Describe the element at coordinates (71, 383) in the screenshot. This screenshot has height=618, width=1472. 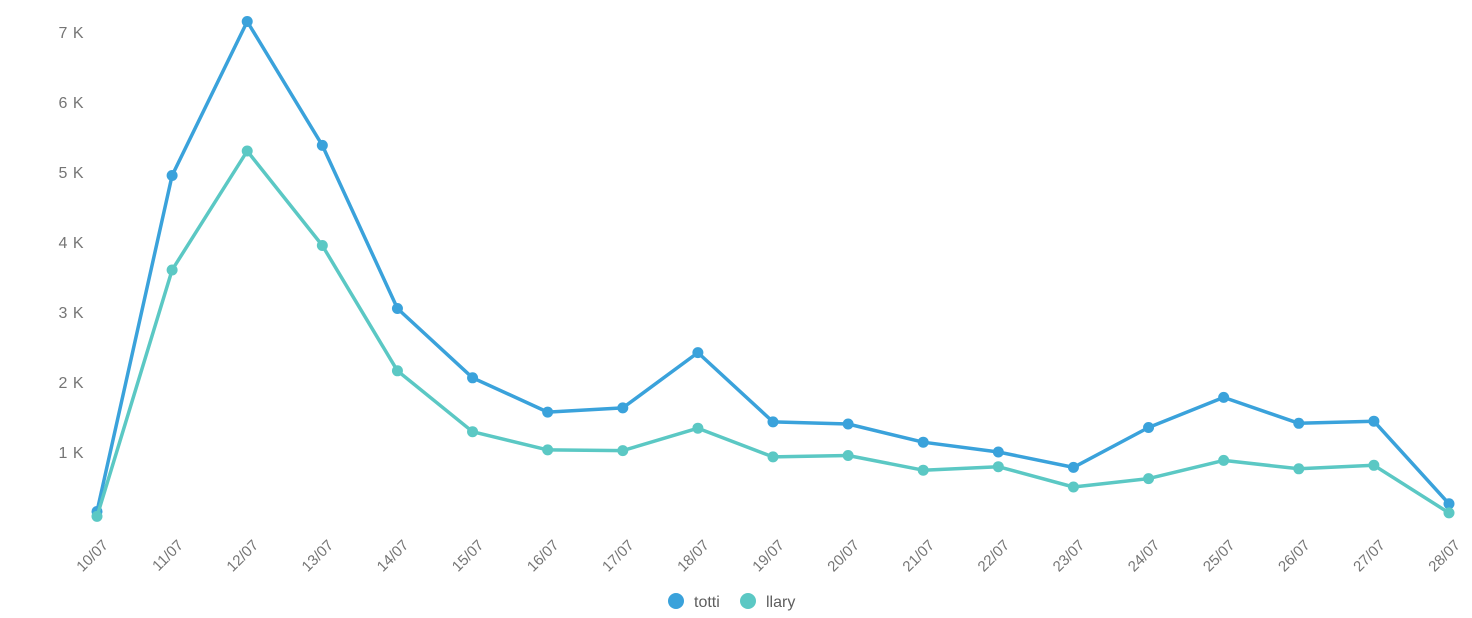
I see `y-tick-label: 2 K` at that location.